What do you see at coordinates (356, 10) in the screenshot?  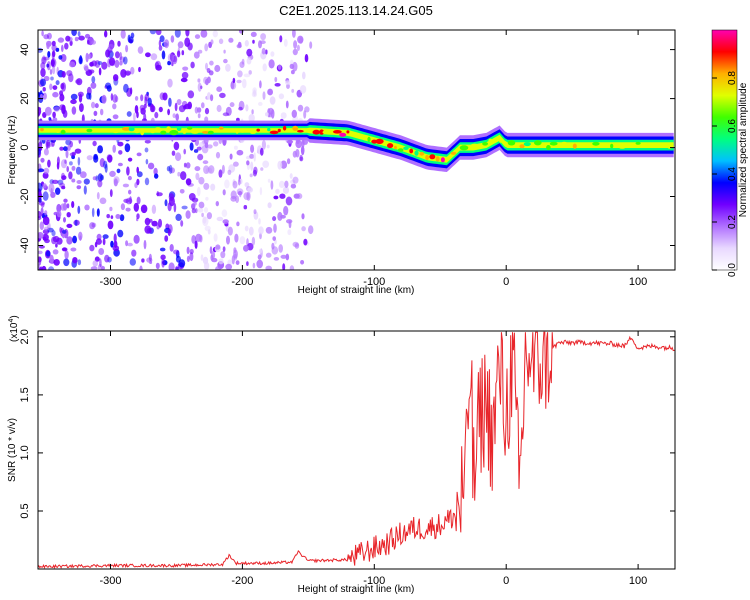 I see `figure-title: C2E1.2025.113.14.24.G05` at bounding box center [356, 10].